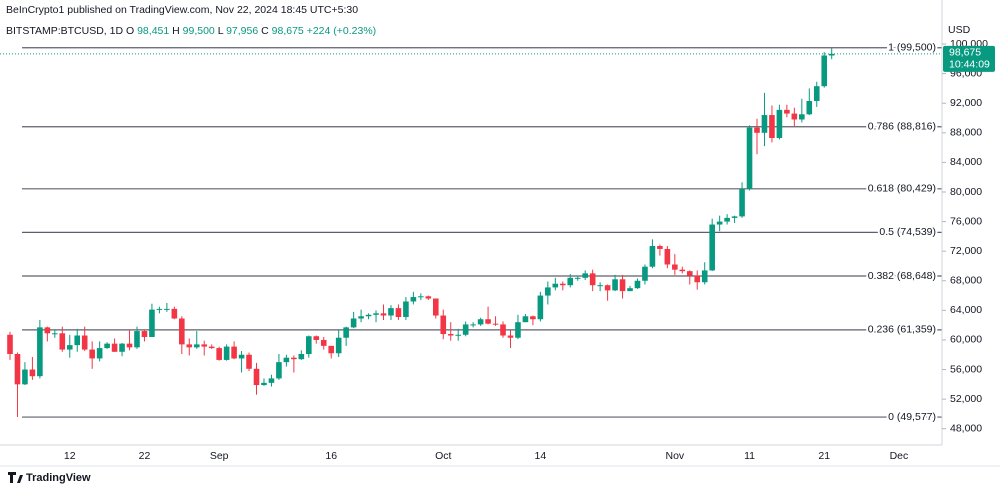  Describe the element at coordinates (966, 192) in the screenshot. I see `y-tick-label: 80,000` at that location.